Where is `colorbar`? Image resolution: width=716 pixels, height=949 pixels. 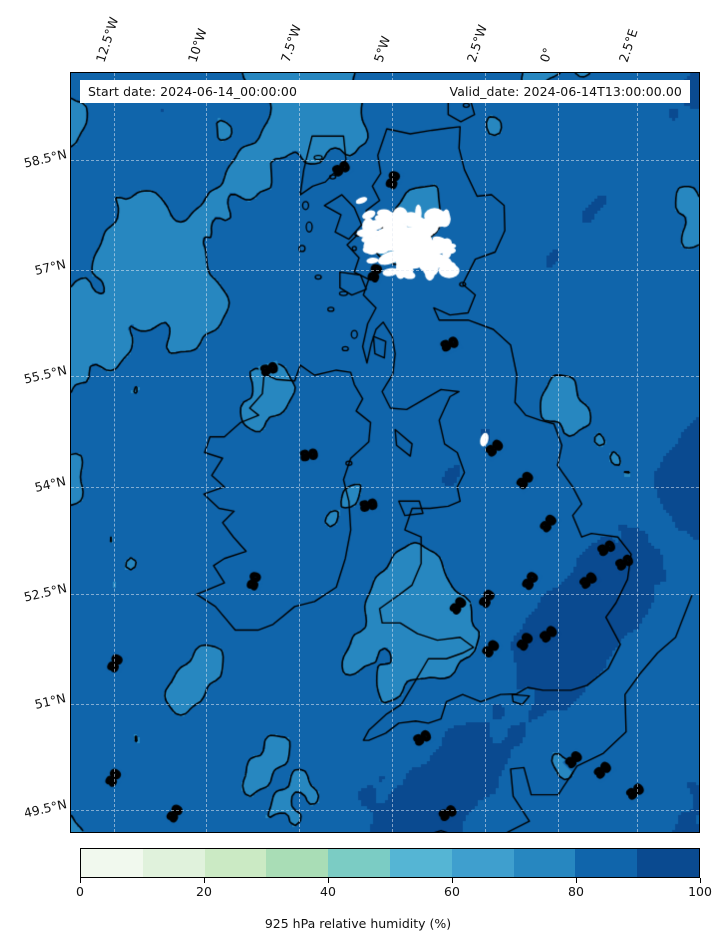
colorbar is located at coordinates (390, 863).